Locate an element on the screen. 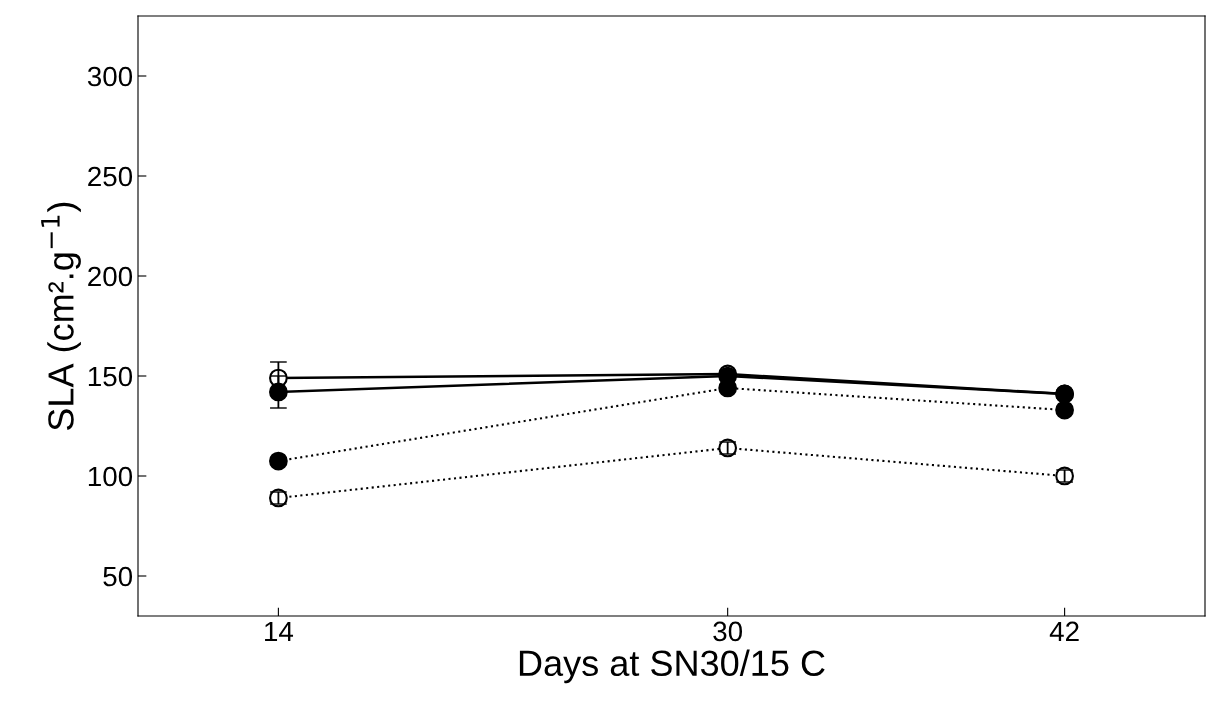 The height and width of the screenshot is (711, 1208). y-tick-label: 250 is located at coordinates (110, 176).